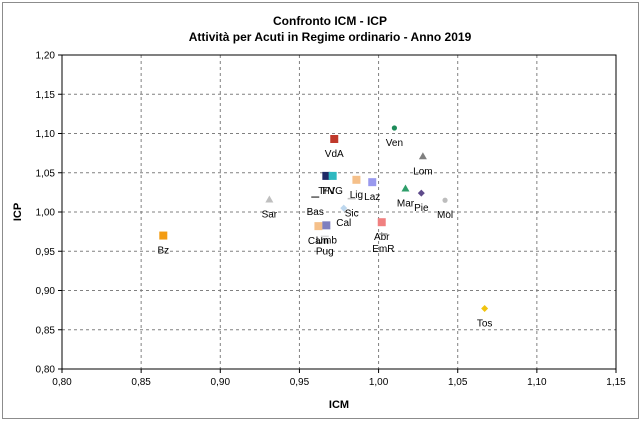 This screenshot has width=643, height=423. Describe the element at coordinates (422, 156) in the screenshot. I see `data-point-lom` at that location.